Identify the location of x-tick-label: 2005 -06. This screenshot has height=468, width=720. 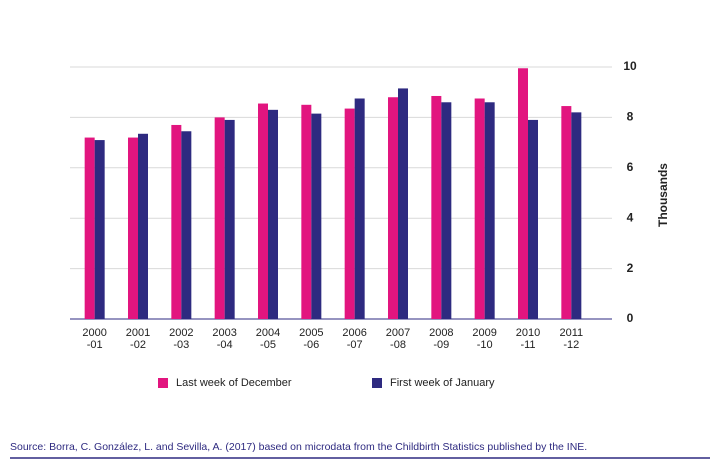
(311, 339).